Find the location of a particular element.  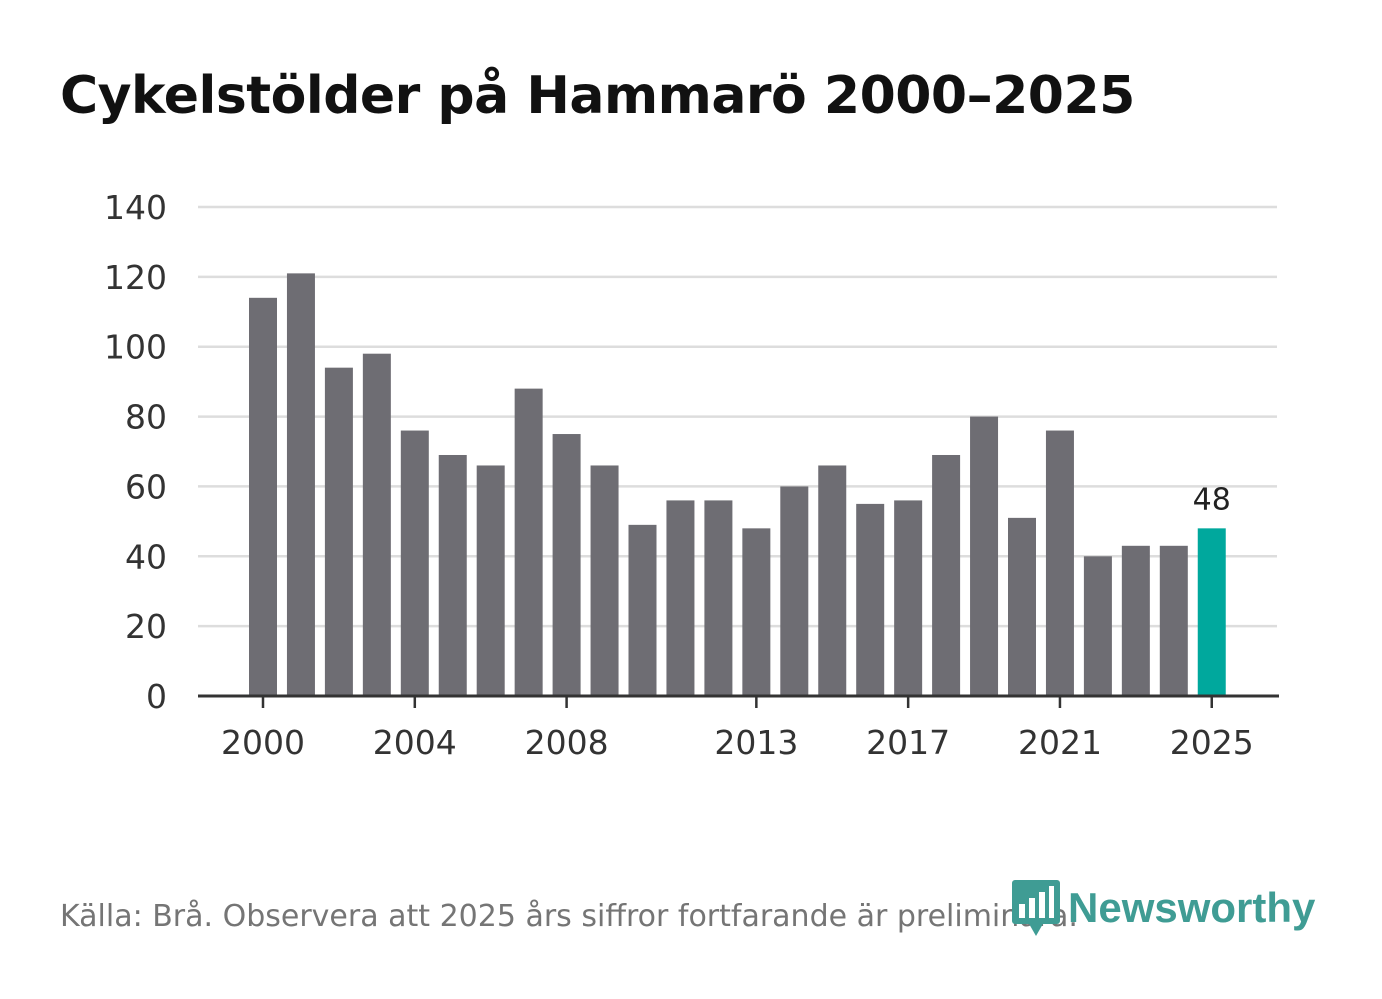

bar-2021 is located at coordinates (1059, 563).